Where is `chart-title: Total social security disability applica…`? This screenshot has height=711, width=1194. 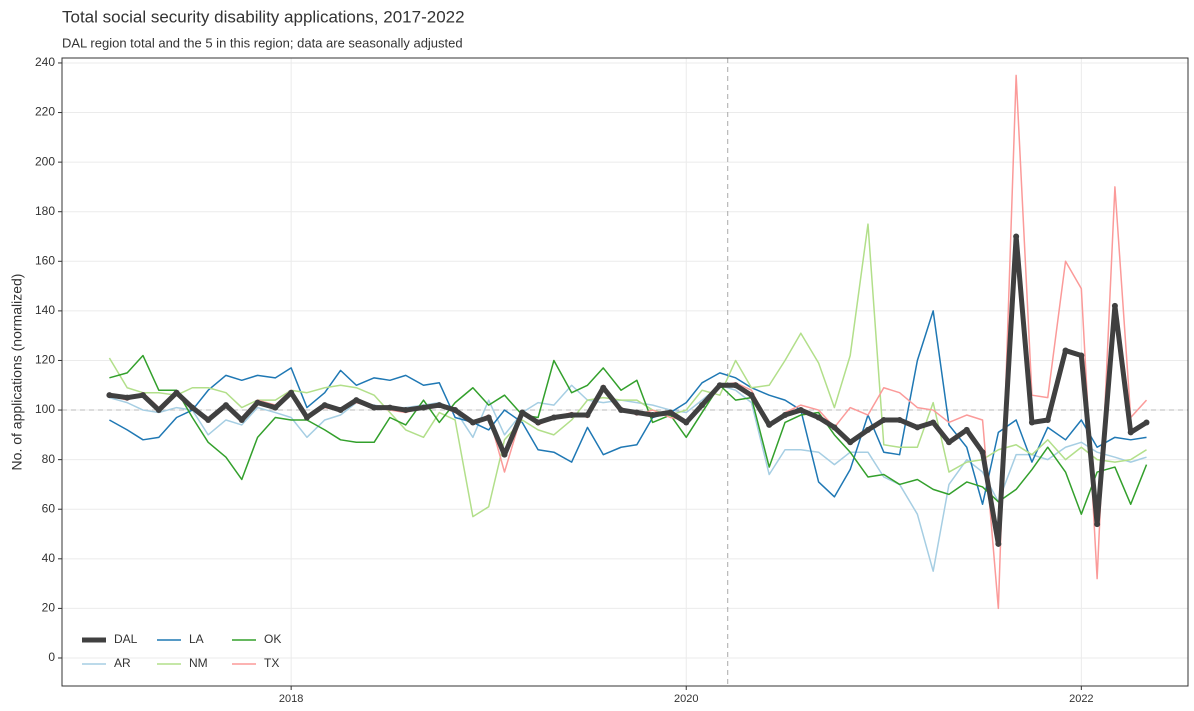 chart-title: Total social security disability applica… is located at coordinates (263, 16).